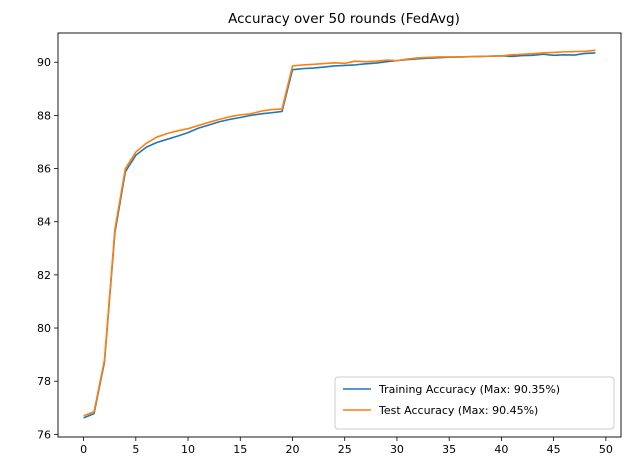  I want to click on y-tick-label: 76, so click(44, 434).